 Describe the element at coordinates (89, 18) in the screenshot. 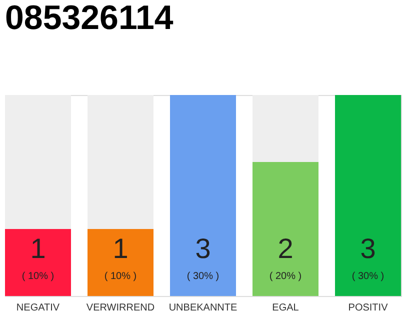

I see `chart-title: 085326114` at that location.